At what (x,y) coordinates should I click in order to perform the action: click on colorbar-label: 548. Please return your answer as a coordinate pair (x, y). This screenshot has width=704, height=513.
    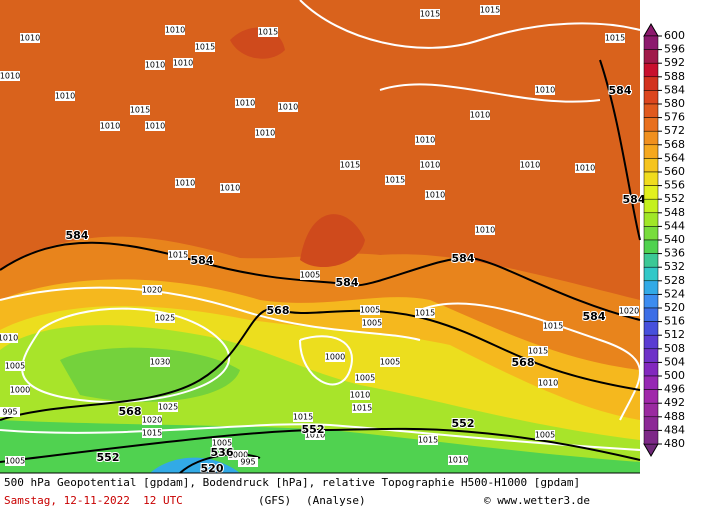
    Looking at the image, I should click on (674, 212).